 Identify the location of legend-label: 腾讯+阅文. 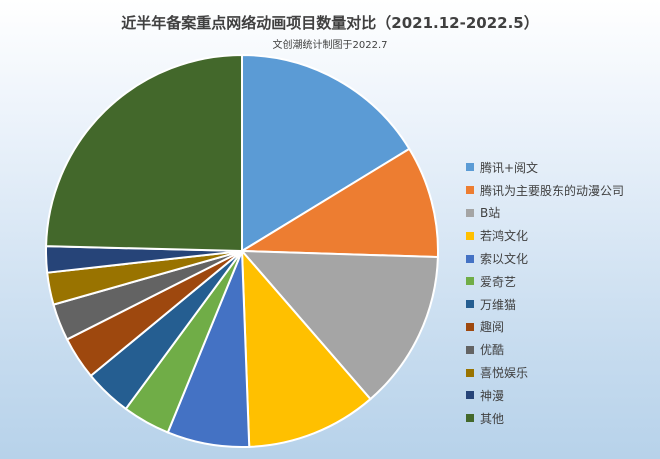
(509, 167).